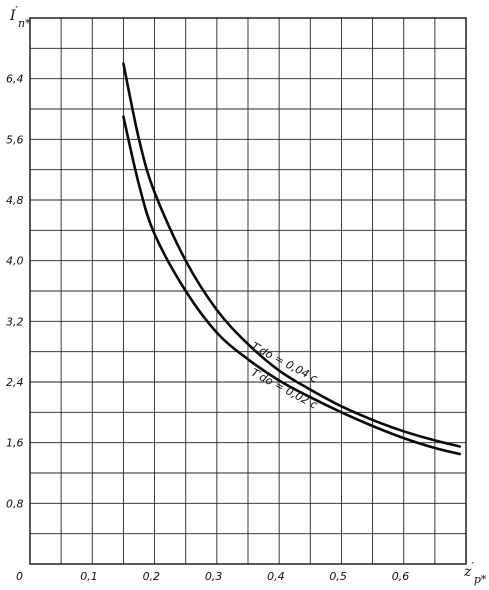 This screenshot has width=489, height=590. What do you see at coordinates (15, 139) in the screenshot?
I see `y-tick-label: 5,6` at bounding box center [15, 139].